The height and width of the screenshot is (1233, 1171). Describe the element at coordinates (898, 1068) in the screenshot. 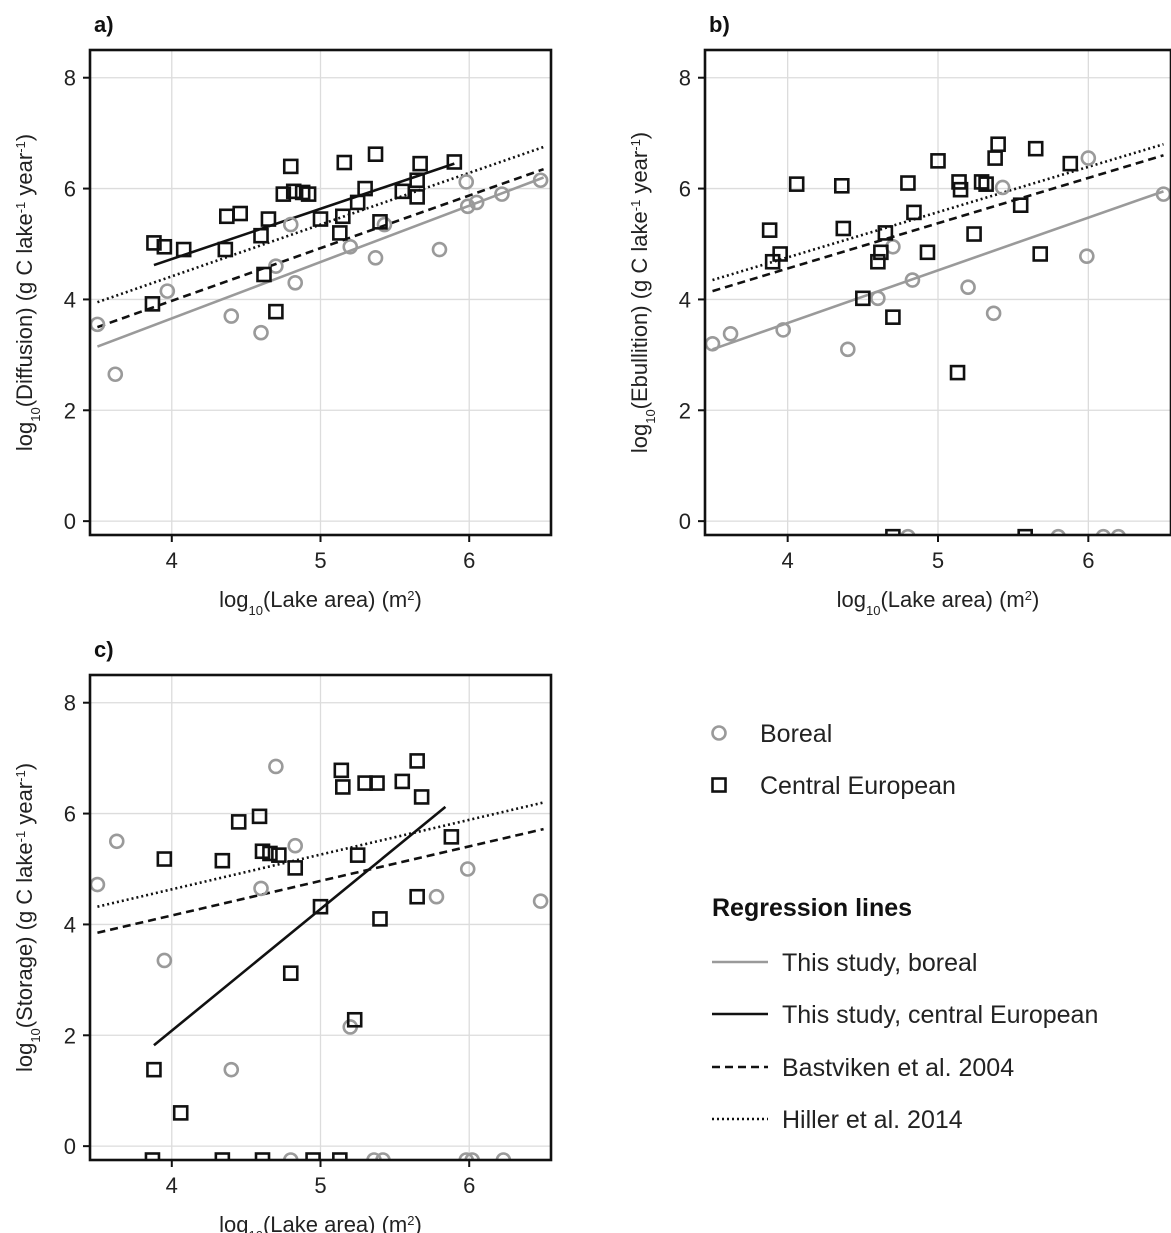

I see `legend-label: Bastviken et al. 2004` at that location.